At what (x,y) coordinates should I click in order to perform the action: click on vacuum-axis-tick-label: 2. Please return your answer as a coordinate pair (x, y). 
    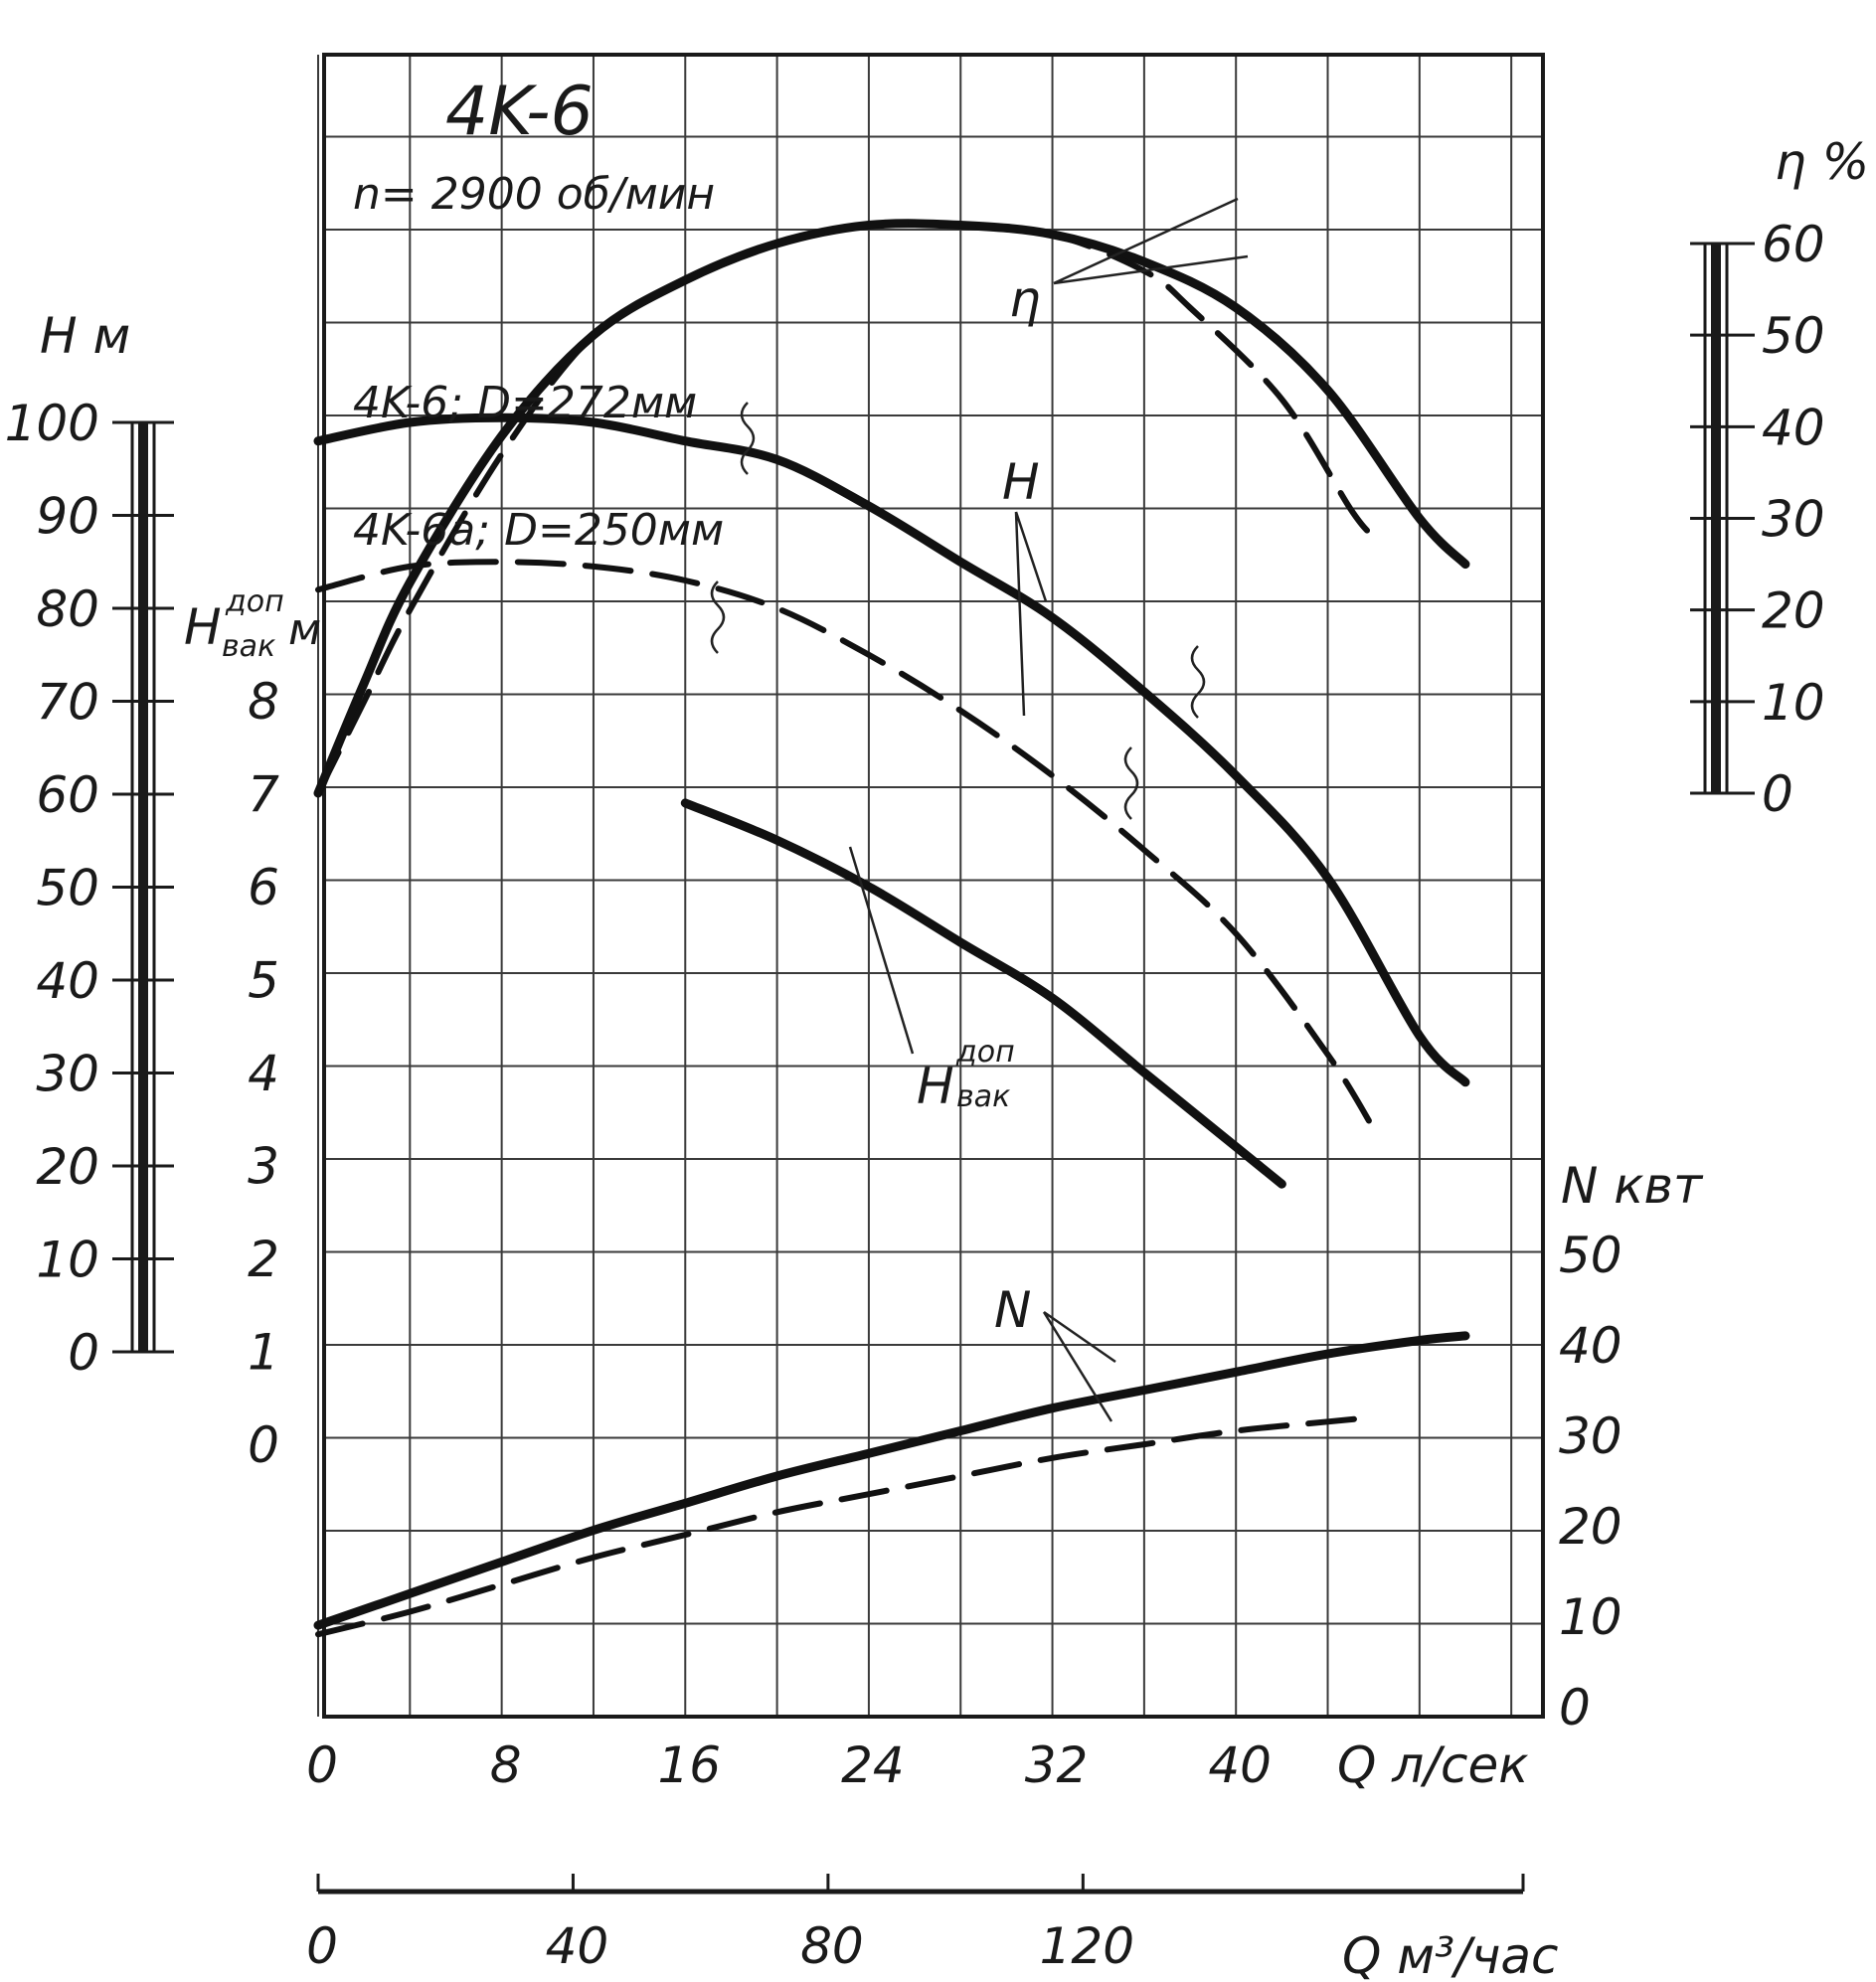
    Looking at the image, I should click on (263, 1259).